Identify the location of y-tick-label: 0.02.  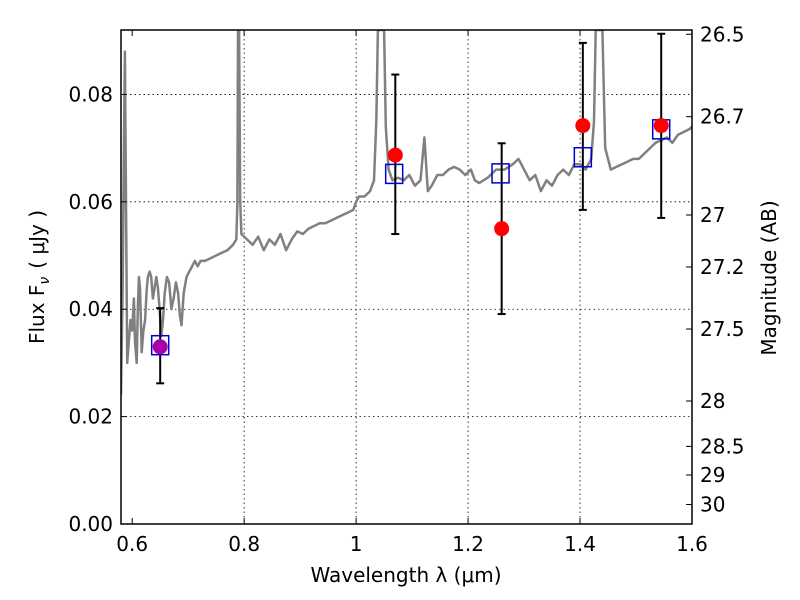
(90, 417).